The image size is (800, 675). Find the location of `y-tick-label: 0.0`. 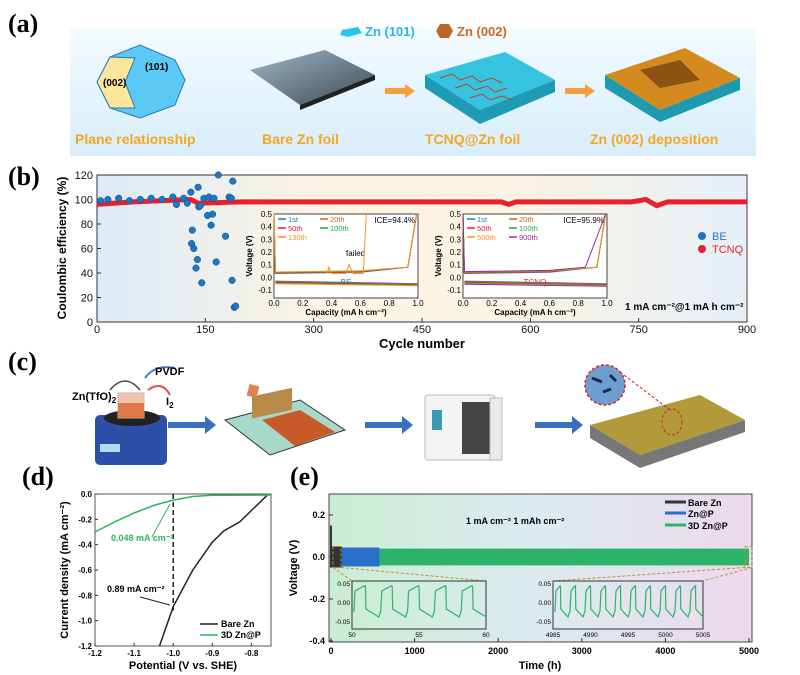

y-tick-label: 0.0 is located at coordinates (318, 557).